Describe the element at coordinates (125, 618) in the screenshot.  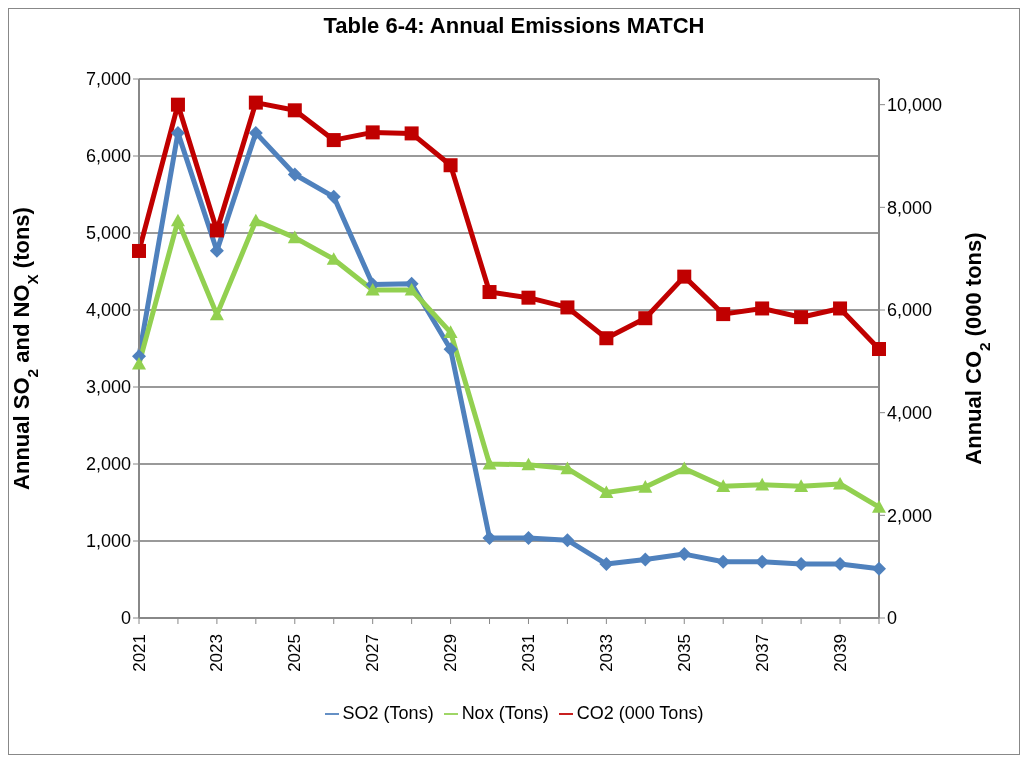
I see `y-tick-label: 0` at that location.